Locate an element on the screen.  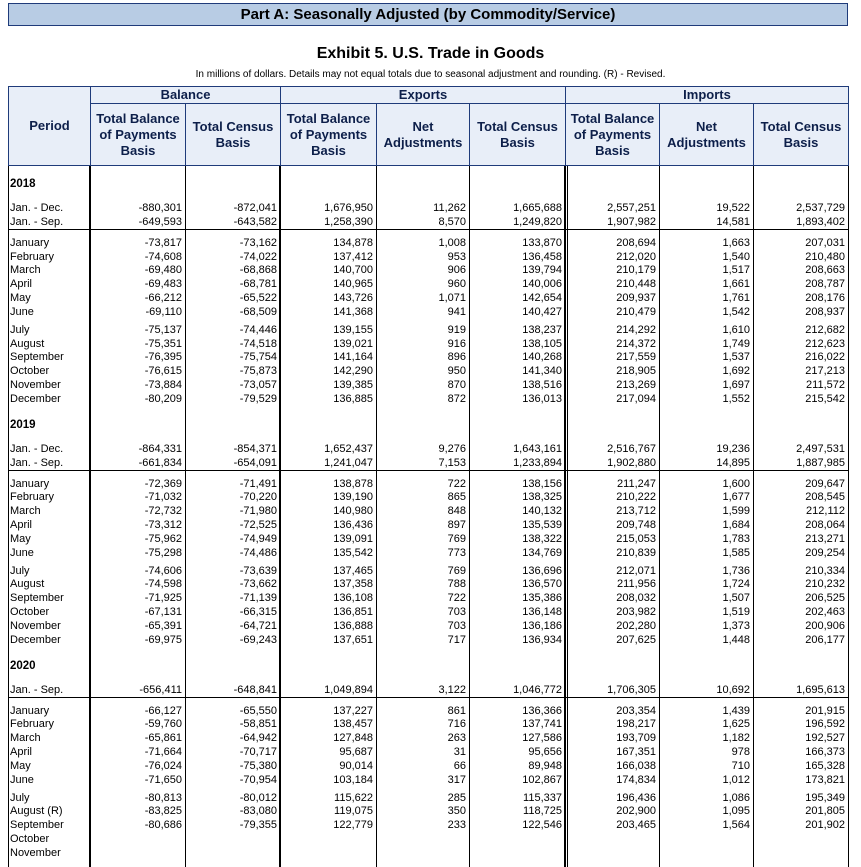
table-cell: -66,212 is located at coordinates (163, 298).